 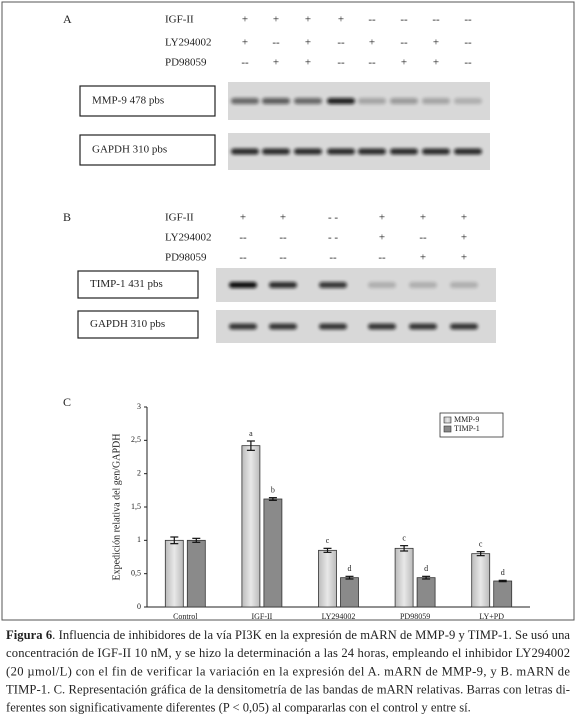 I want to click on x-tick-label: PD98059, so click(x=415, y=616).